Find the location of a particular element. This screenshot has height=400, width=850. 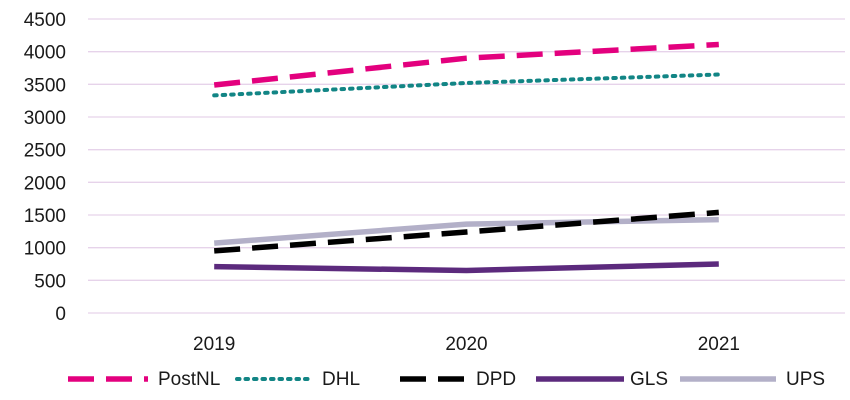

legend-label: UPS is located at coordinates (805, 379).